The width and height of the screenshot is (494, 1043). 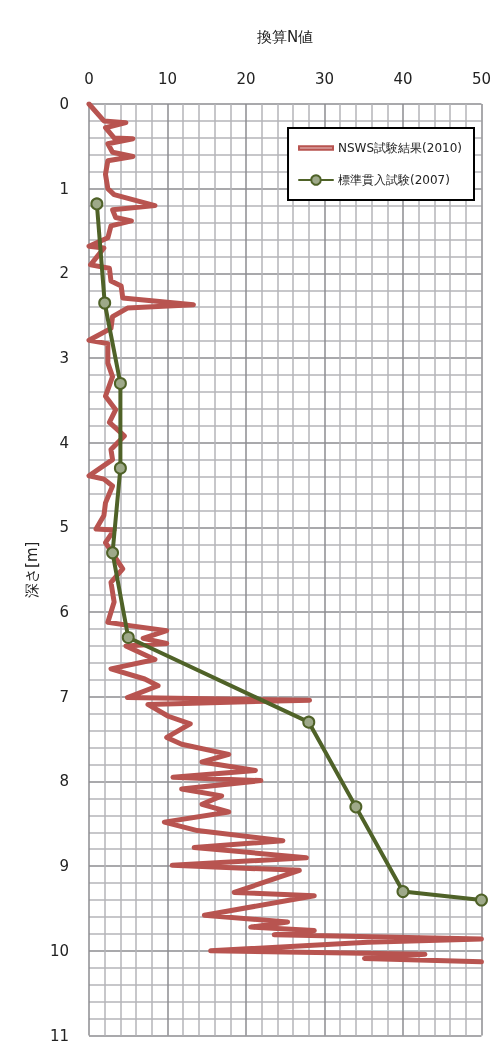 What do you see at coordinates (394, 180) in the screenshot?
I see `legend-label: 標準貫入試験(2007)` at bounding box center [394, 180].